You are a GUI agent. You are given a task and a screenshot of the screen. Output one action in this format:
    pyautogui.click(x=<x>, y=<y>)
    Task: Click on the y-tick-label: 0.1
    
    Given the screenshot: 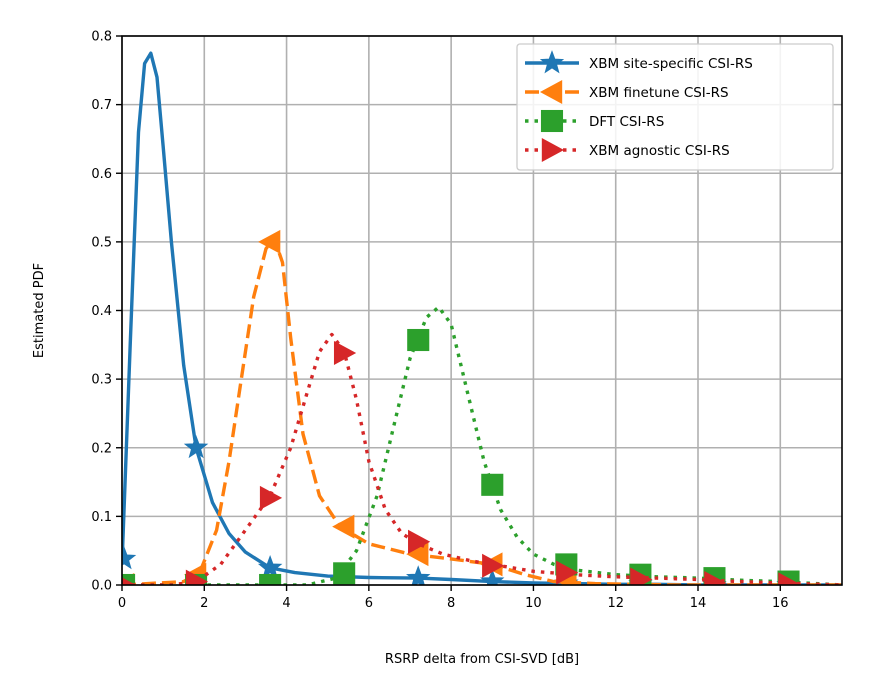 What is the action you would take?
    pyautogui.click(x=101, y=517)
    